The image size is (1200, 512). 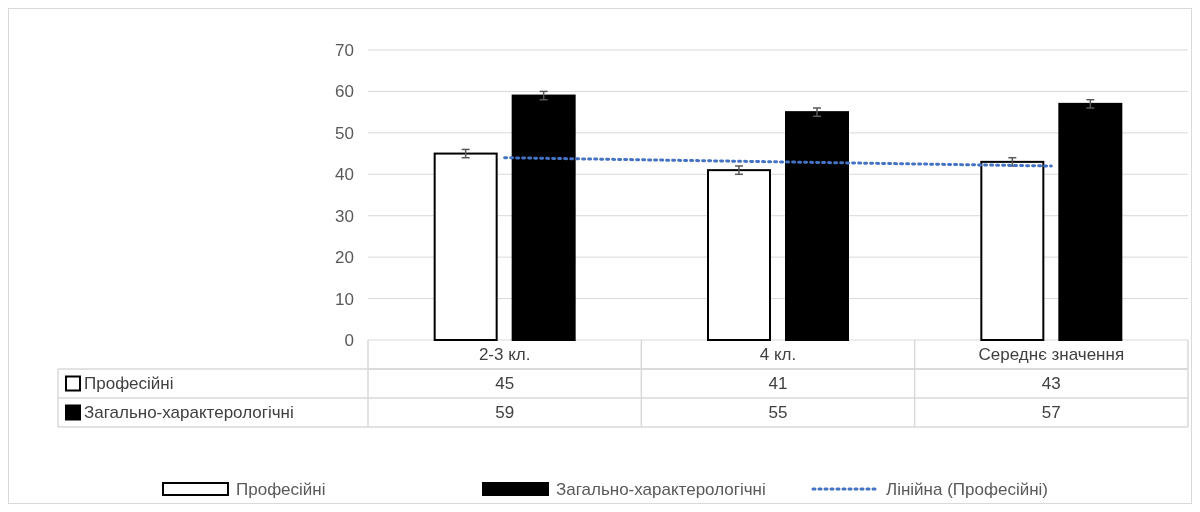 What do you see at coordinates (504, 355) in the screenshot?
I see `x-tick-label: 2-3 кл.` at bounding box center [504, 355].